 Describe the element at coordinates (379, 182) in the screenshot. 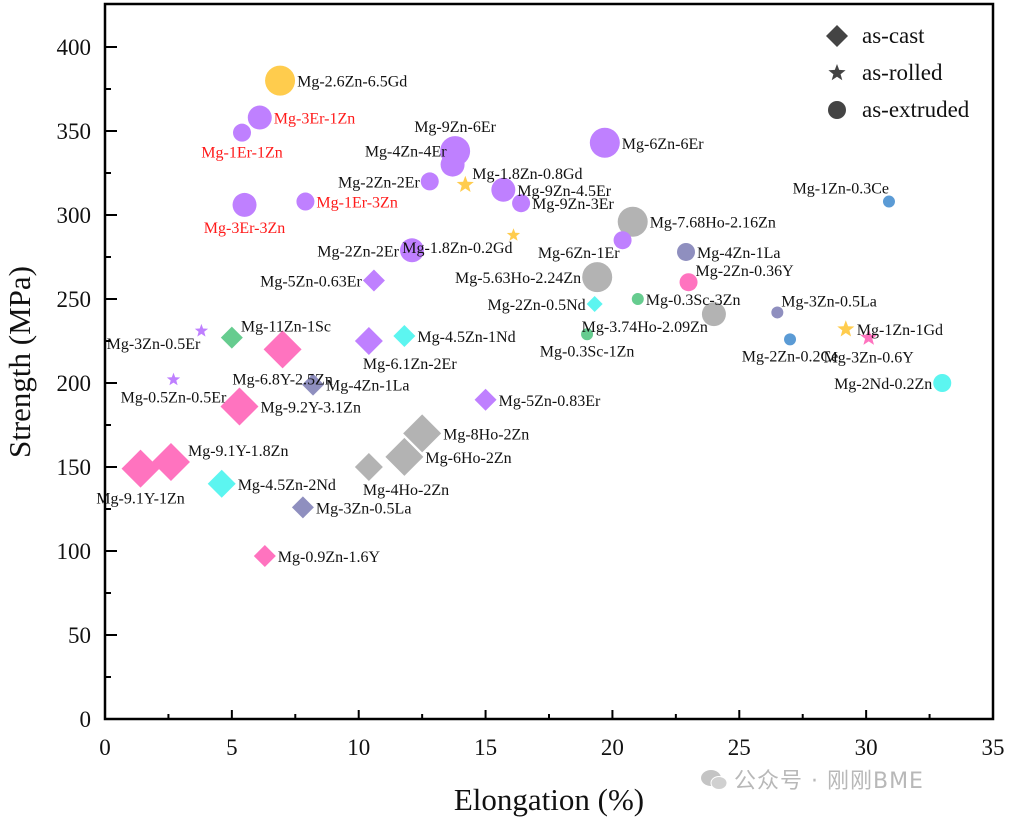

I see `point-label: Mg-2Zn-2Er` at that location.